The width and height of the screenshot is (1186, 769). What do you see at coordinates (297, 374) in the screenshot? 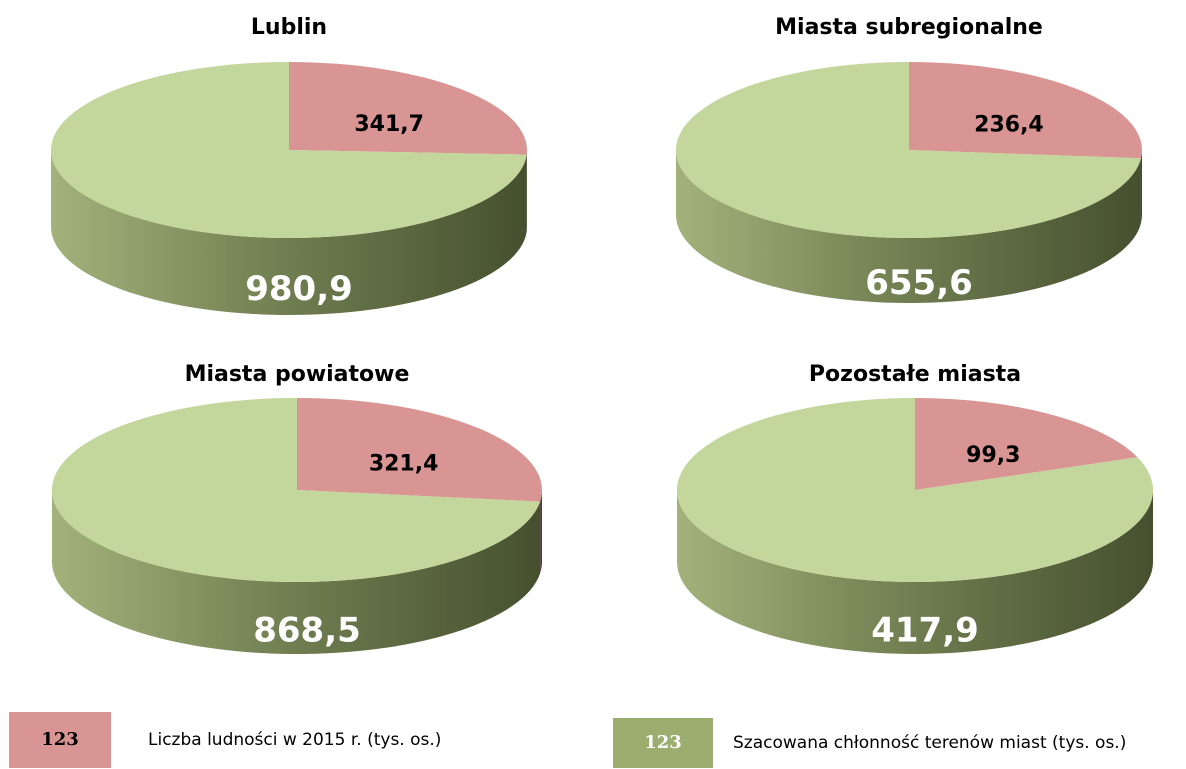
I see `pie-title: Miasta powiatowe` at bounding box center [297, 374].